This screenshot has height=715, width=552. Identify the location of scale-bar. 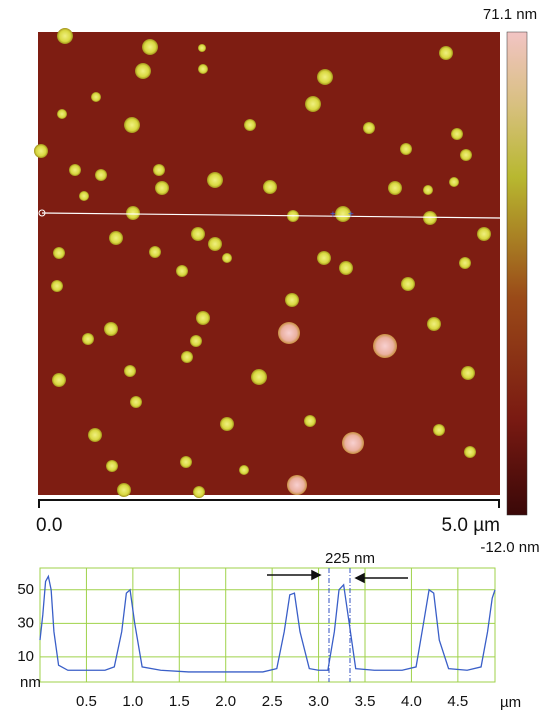
(269, 503).